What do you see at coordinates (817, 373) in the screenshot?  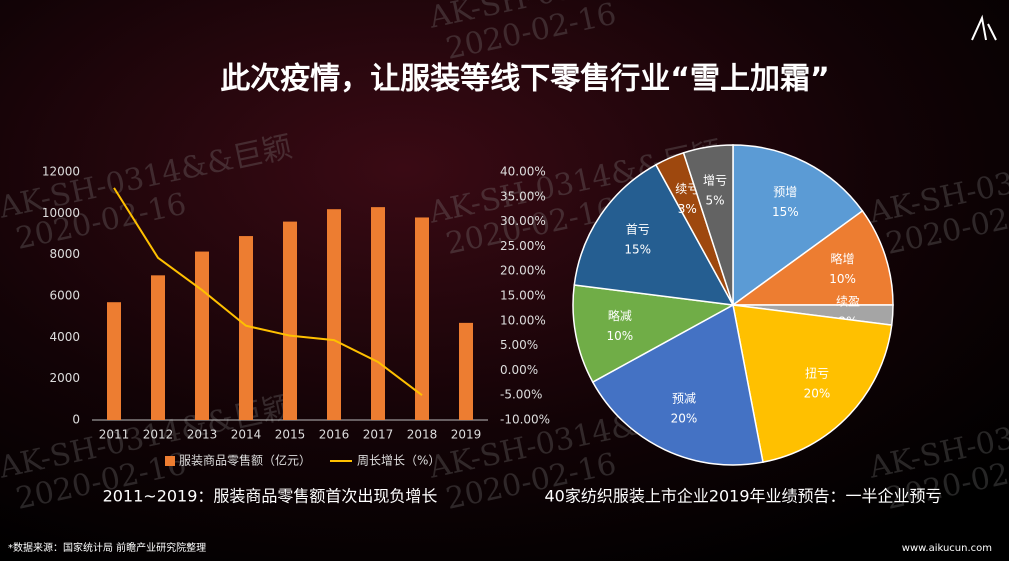 I see `slice-label: 扭亏` at bounding box center [817, 373].